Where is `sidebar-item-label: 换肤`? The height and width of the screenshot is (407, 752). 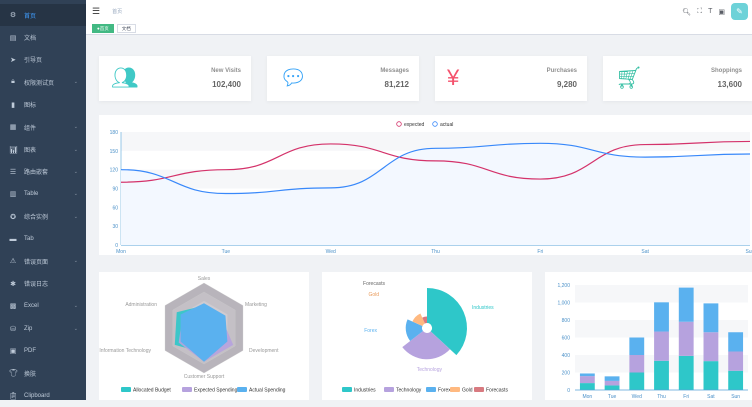
sidebar-item-label: 换肤 is located at coordinates (30, 374).